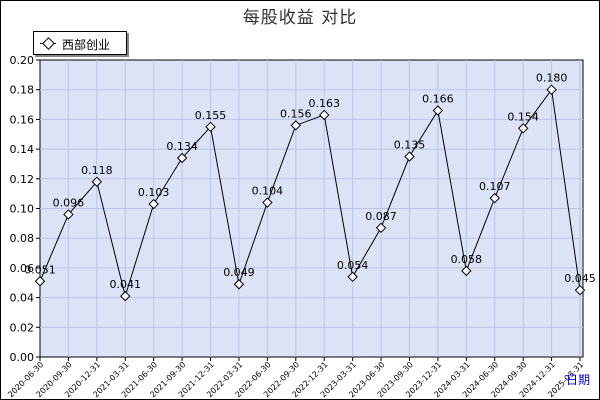 The image size is (600, 400). I want to click on data-label: 0.156, so click(296, 113).